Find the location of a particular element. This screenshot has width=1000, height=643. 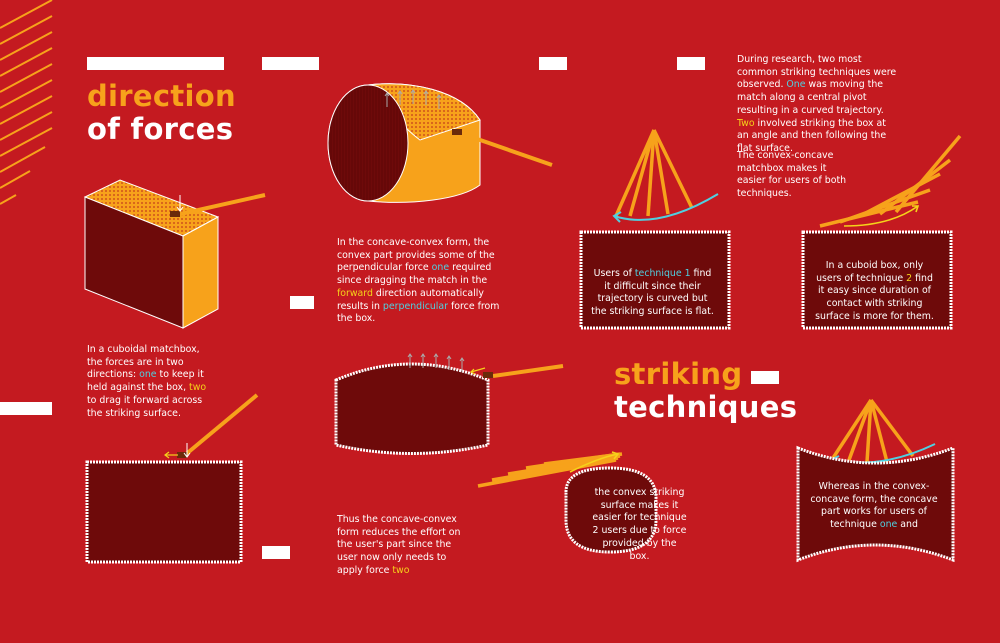

text-segment: technique 1 is located at coordinates (662, 273).